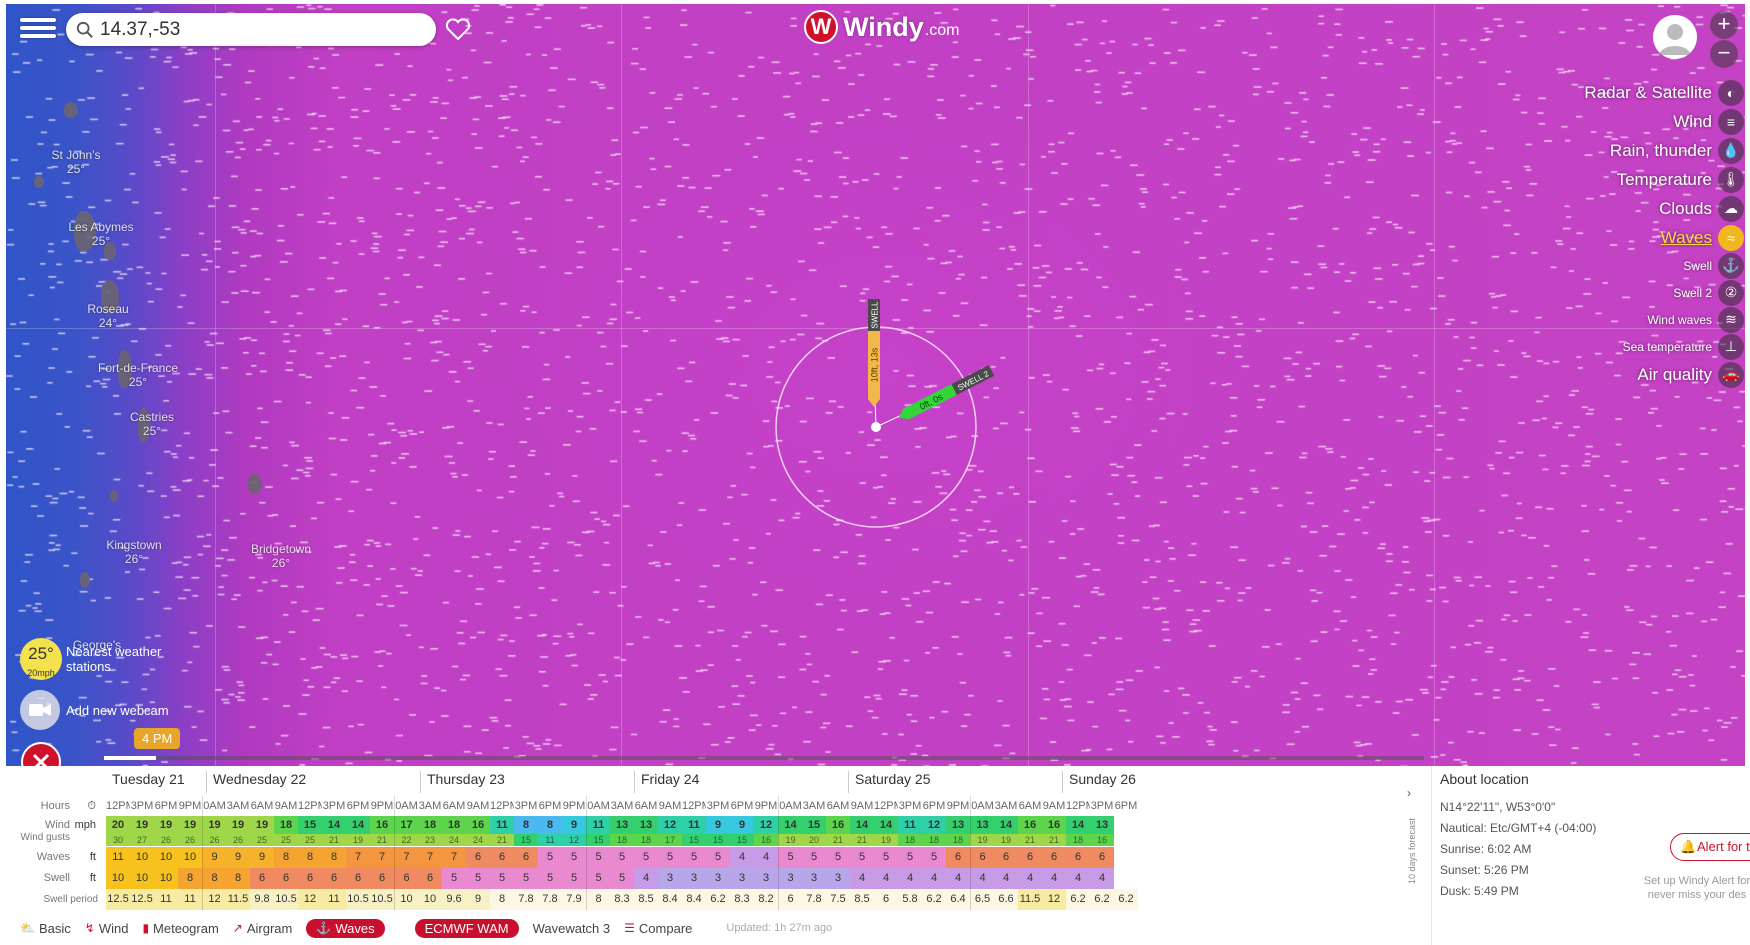 The height and width of the screenshot is (945, 1750). I want to click on tab-airgram: ↗ Airgram, so click(263, 928).